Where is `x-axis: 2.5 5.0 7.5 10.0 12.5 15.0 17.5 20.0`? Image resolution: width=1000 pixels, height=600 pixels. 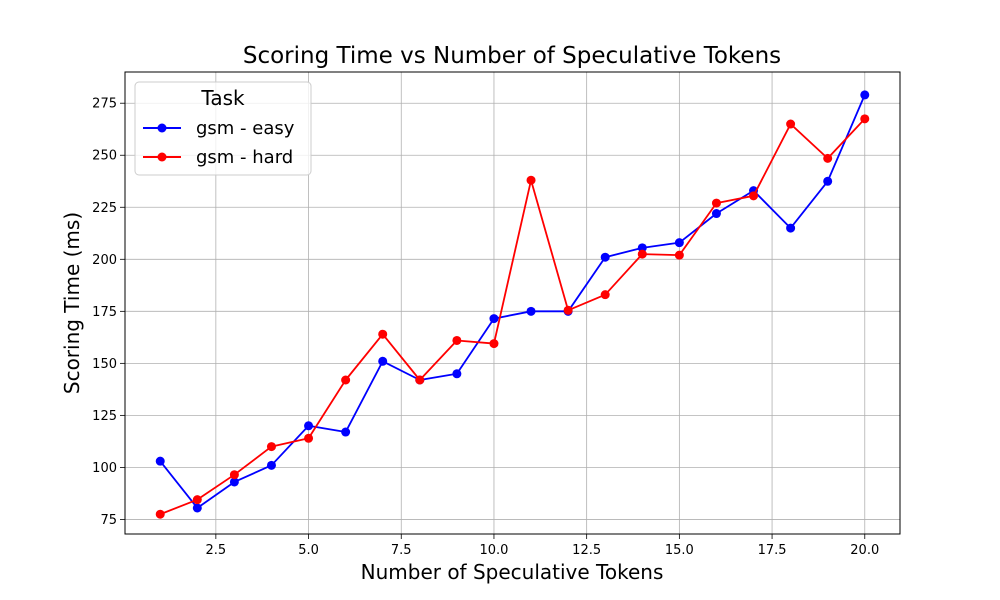 x-axis: 2.5 5.0 7.5 10.0 12.5 15.0 17.5 20.0 is located at coordinates (542, 546).